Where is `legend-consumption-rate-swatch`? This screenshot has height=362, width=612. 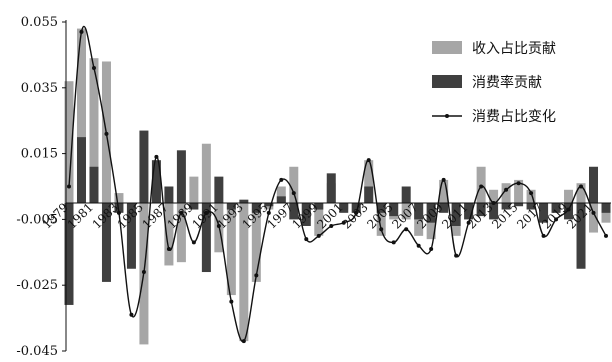
legend-consumption-rate-swatch is located at coordinates (447, 81).